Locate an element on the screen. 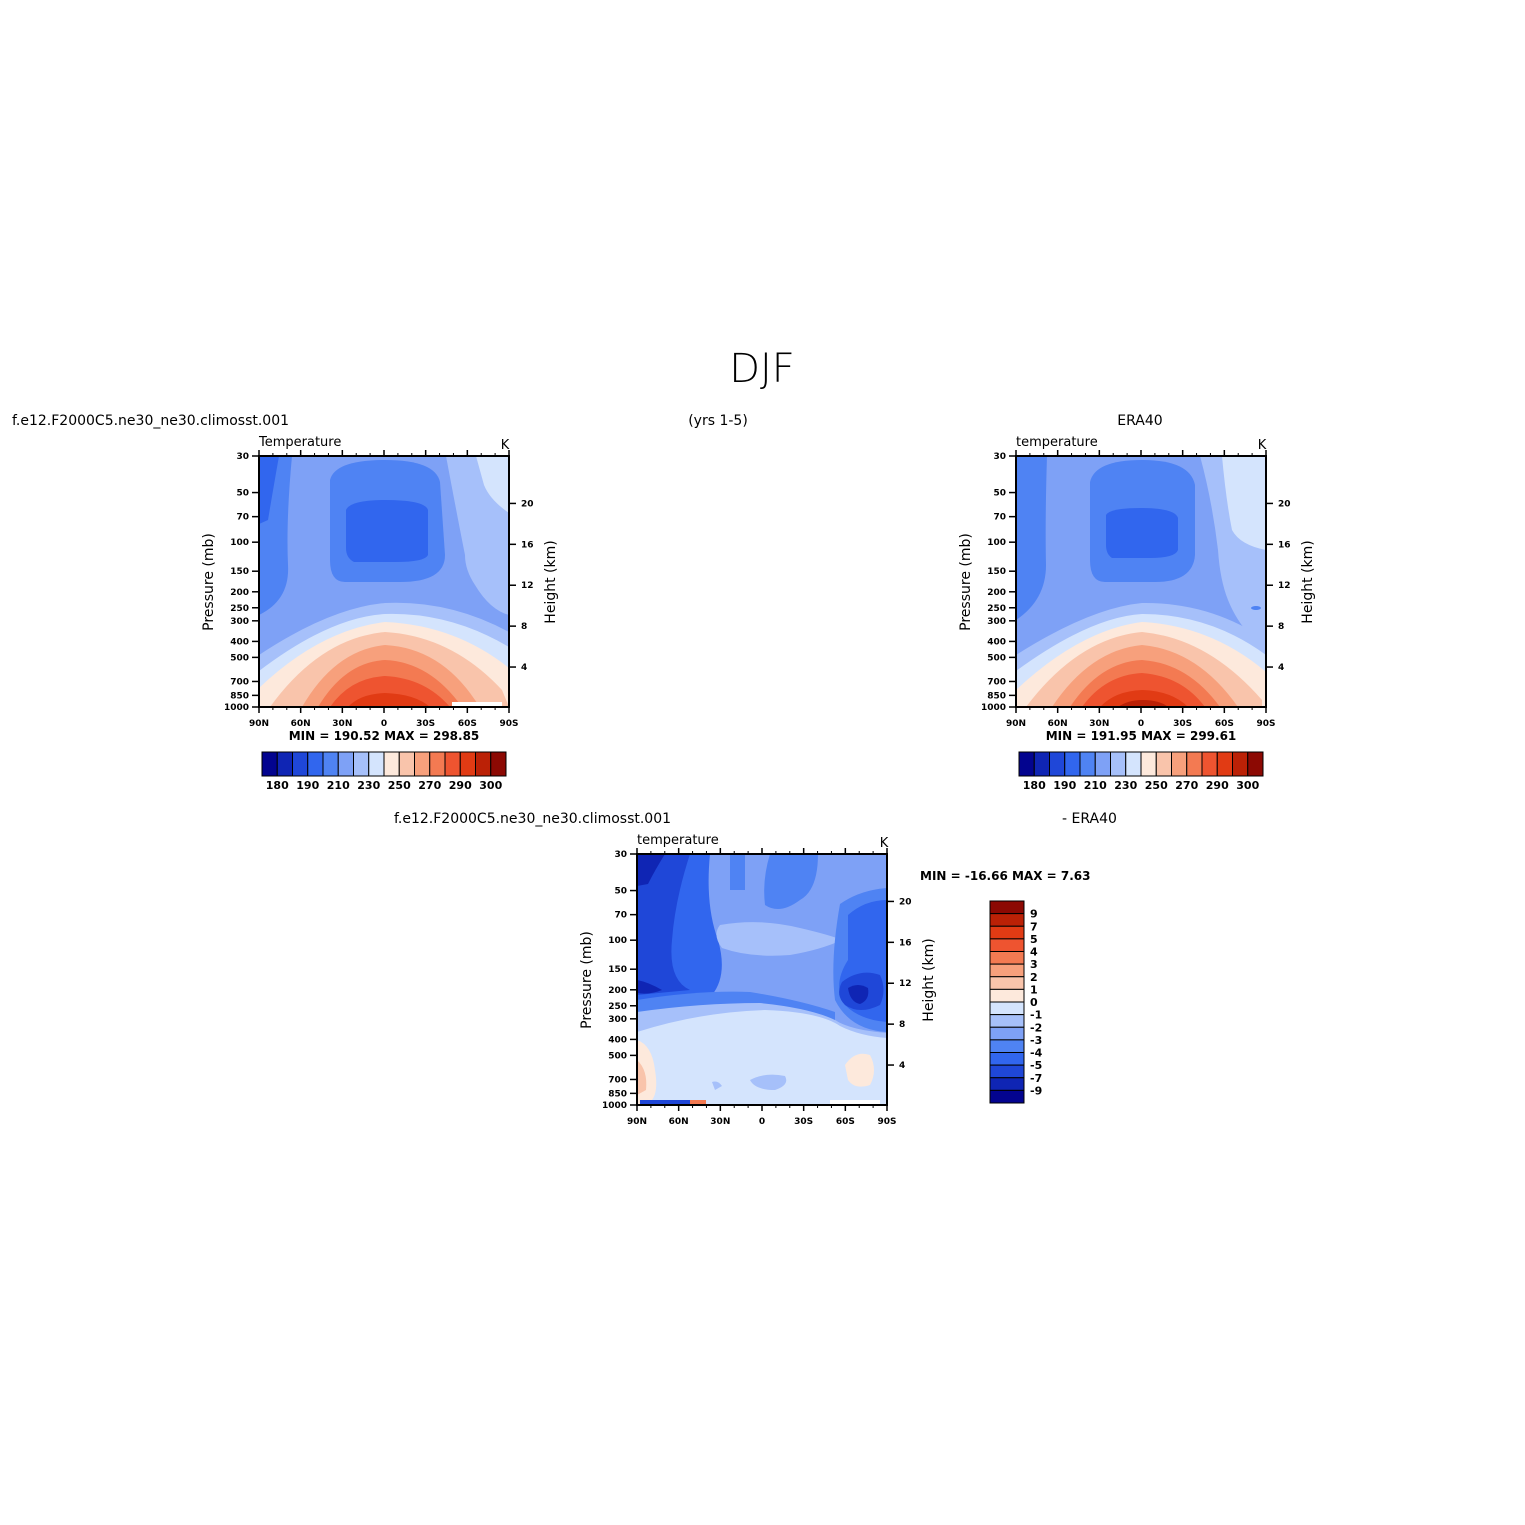 The height and width of the screenshot is (1525, 1525). model-panel-title: Temperature is located at coordinates (299, 442).